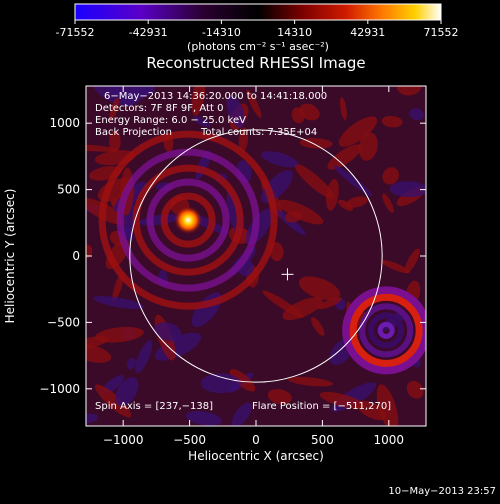 The height and width of the screenshot is (504, 500). Describe the element at coordinates (258, 46) in the screenshot. I see `colorbar-unit-label: (photons cm⁻² s⁻¹ asec⁻²)` at that location.